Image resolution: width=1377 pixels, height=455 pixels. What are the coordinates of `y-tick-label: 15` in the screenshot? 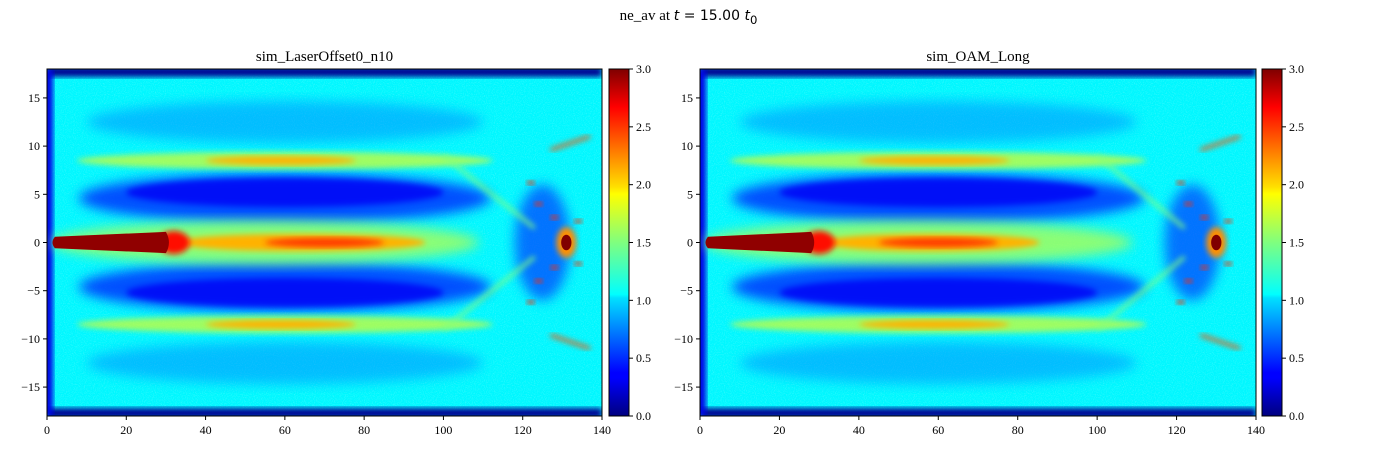 It's located at (687, 98).